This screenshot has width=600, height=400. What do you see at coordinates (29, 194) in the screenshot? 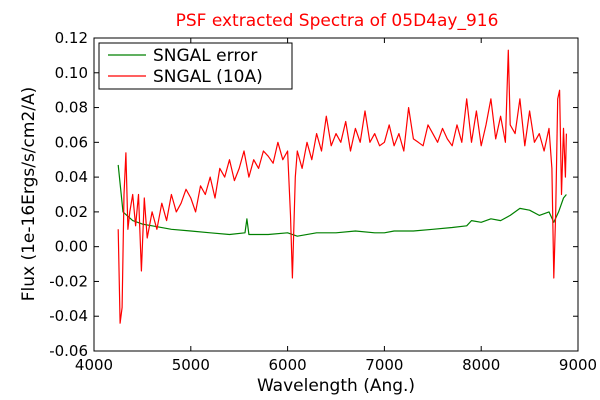
I see `y-axis-label: Flux (1e-16Ergs/s/cm2/A)` at bounding box center [29, 194].